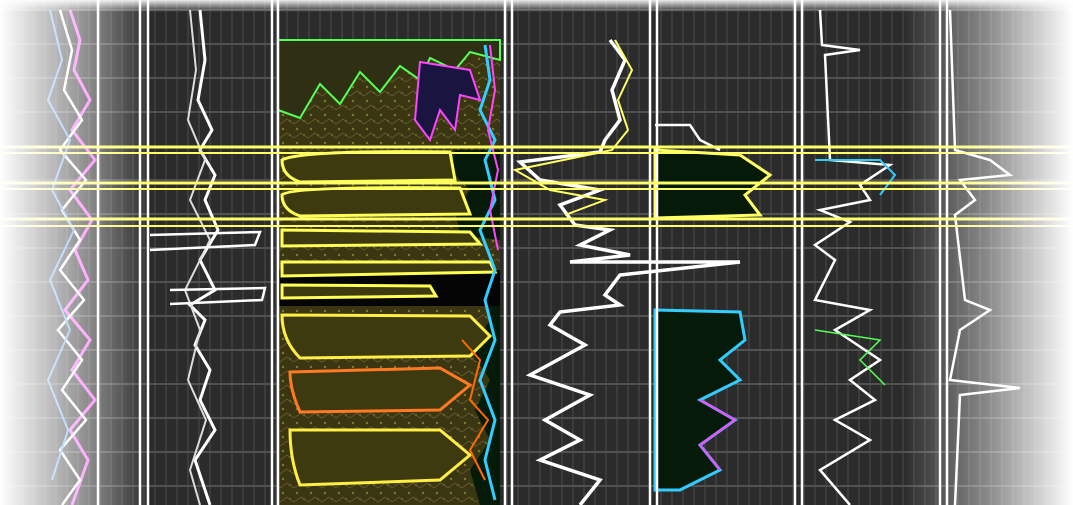 This screenshot has height=505, width=1073. What do you see at coordinates (536, 6) in the screenshot?
I see `top-fade` at bounding box center [536, 6].